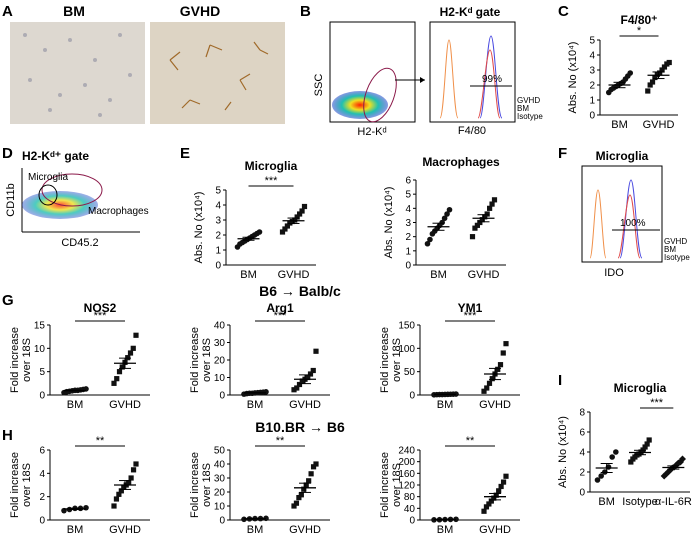  Describe the element at coordinates (280, 308) in the screenshot. I see `chart-title: Arg1` at that location.